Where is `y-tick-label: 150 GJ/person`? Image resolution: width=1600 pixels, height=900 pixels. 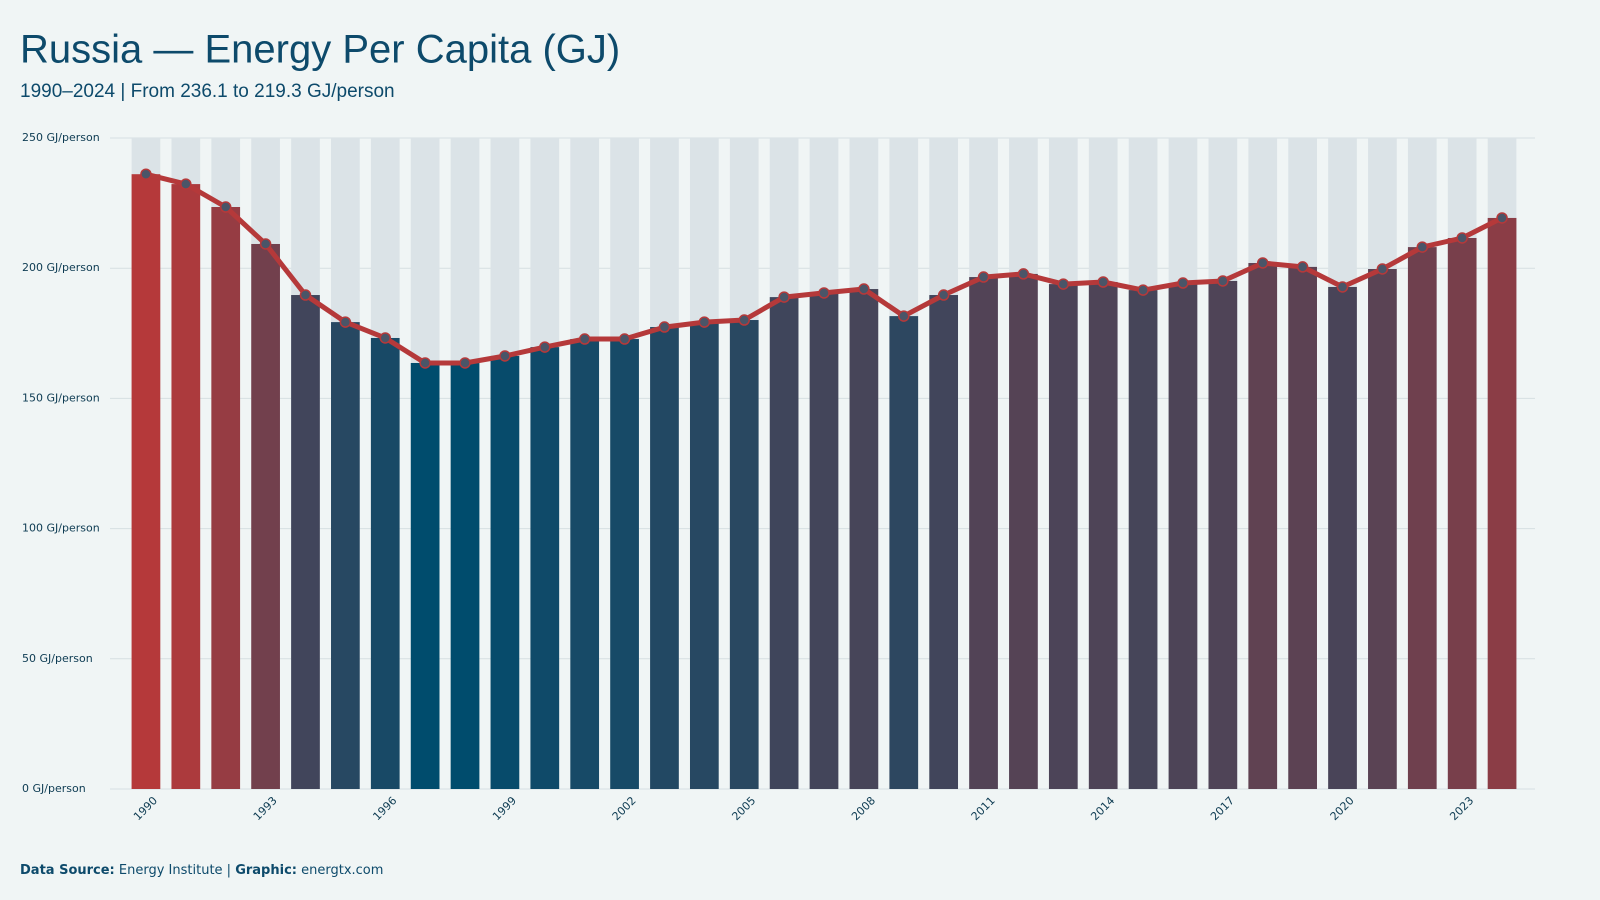 y-tick-label: 150 GJ/person is located at coordinates (61, 397).